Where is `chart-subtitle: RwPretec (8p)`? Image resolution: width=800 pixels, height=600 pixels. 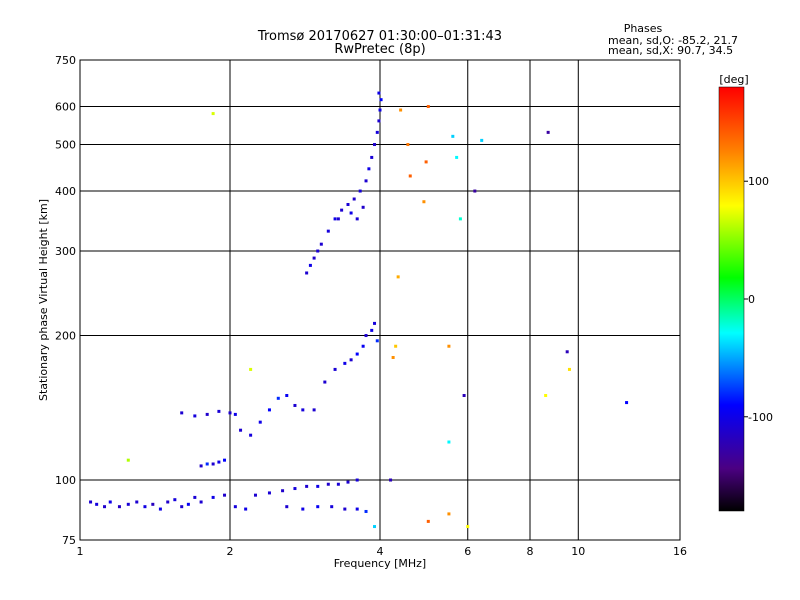
chart-subtitle: RwPretec (8p) is located at coordinates (379, 49).